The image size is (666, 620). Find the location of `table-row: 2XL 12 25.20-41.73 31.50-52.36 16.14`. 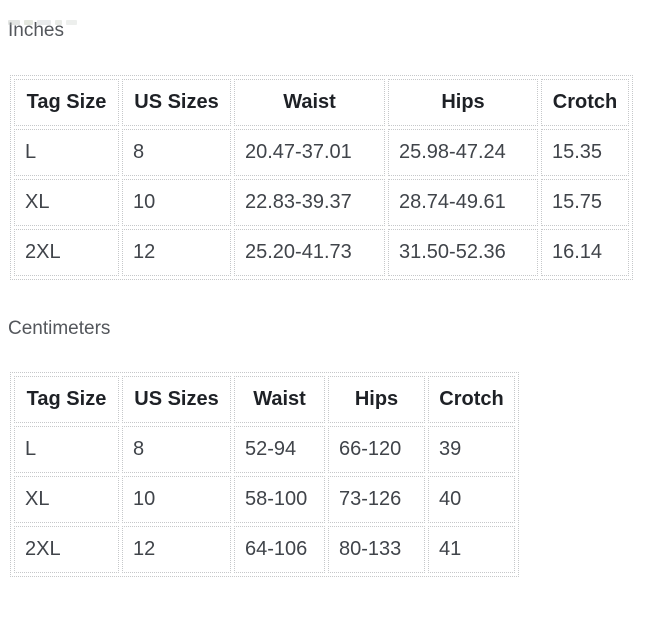

table-row: 2XL 12 25.20-41.73 31.50-52.36 16.14 is located at coordinates (321, 252).